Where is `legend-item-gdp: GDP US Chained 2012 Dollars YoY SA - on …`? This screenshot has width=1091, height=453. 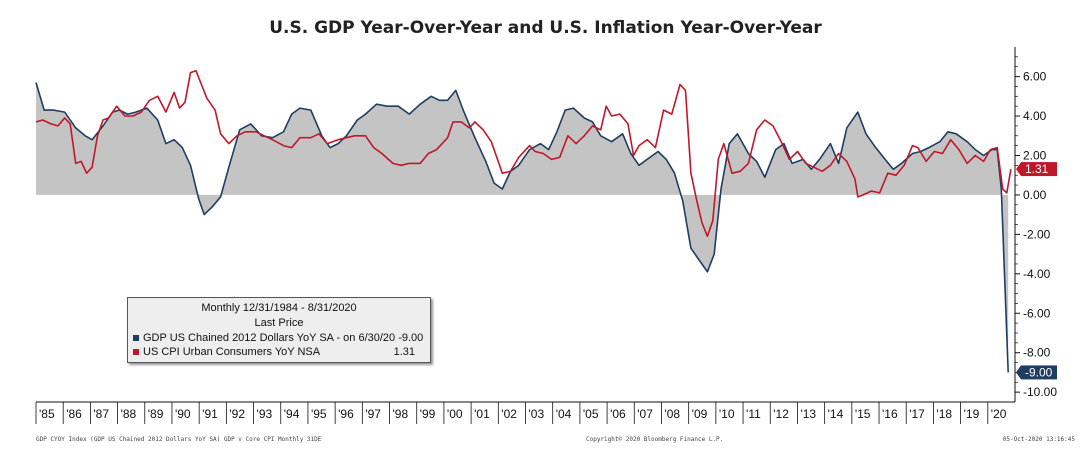 legend-item-gdp: GDP US Chained 2012 Dollars YoY SA - on … is located at coordinates (278, 338).